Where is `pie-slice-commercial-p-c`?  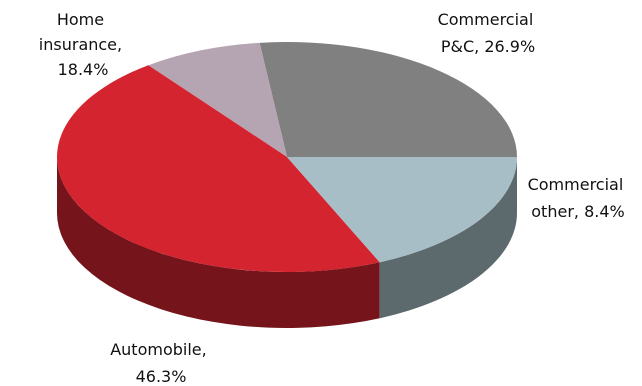
pie-slice-commercial-p-c is located at coordinates (388, 99).